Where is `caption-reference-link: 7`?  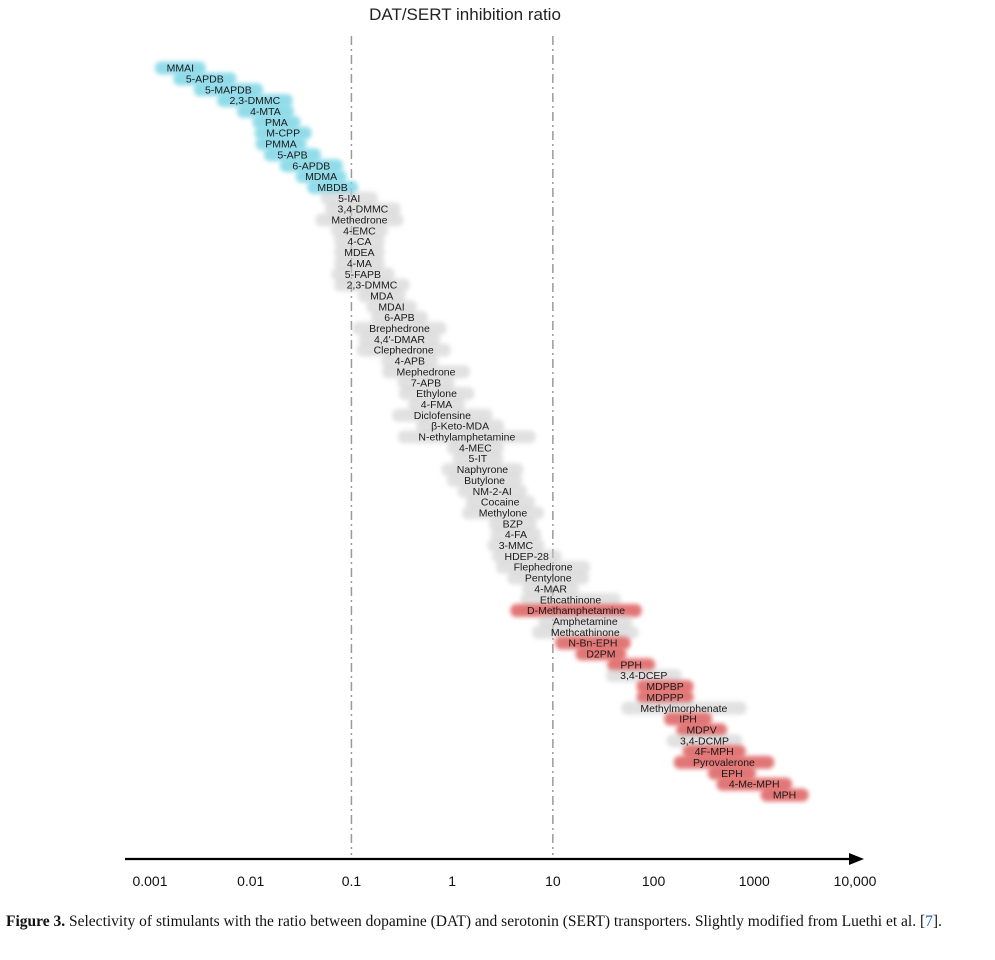 caption-reference-link: 7 is located at coordinates (929, 921).